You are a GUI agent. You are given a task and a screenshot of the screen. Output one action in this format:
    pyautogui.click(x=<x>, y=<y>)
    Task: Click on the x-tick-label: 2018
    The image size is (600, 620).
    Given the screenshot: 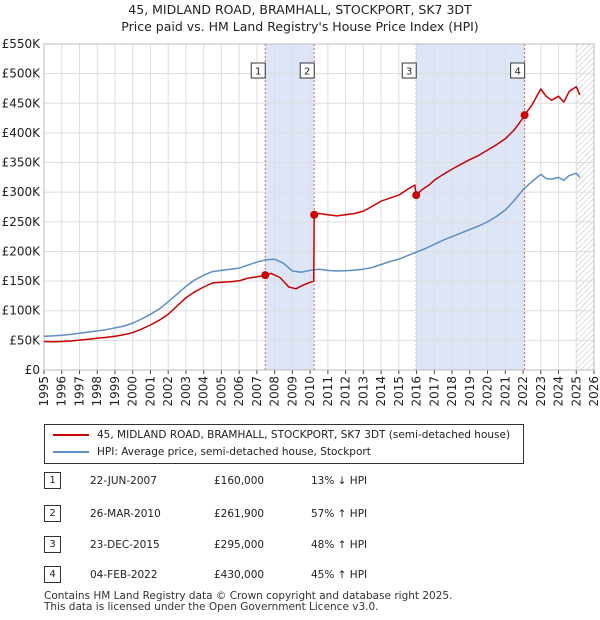 What is the action you would take?
    pyautogui.click(x=452, y=391)
    